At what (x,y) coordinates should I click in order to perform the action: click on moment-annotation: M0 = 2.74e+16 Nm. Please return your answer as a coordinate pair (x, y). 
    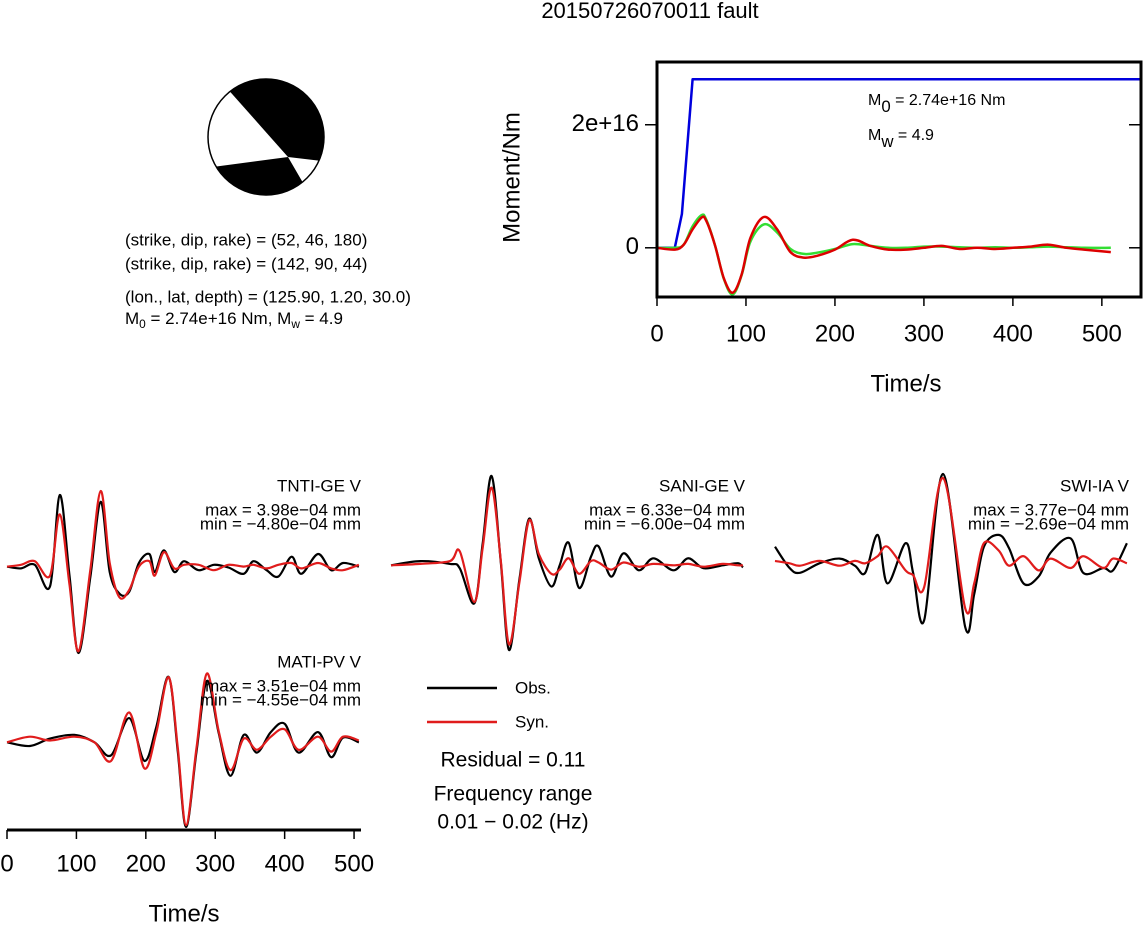
    Looking at the image, I should click on (936, 104).